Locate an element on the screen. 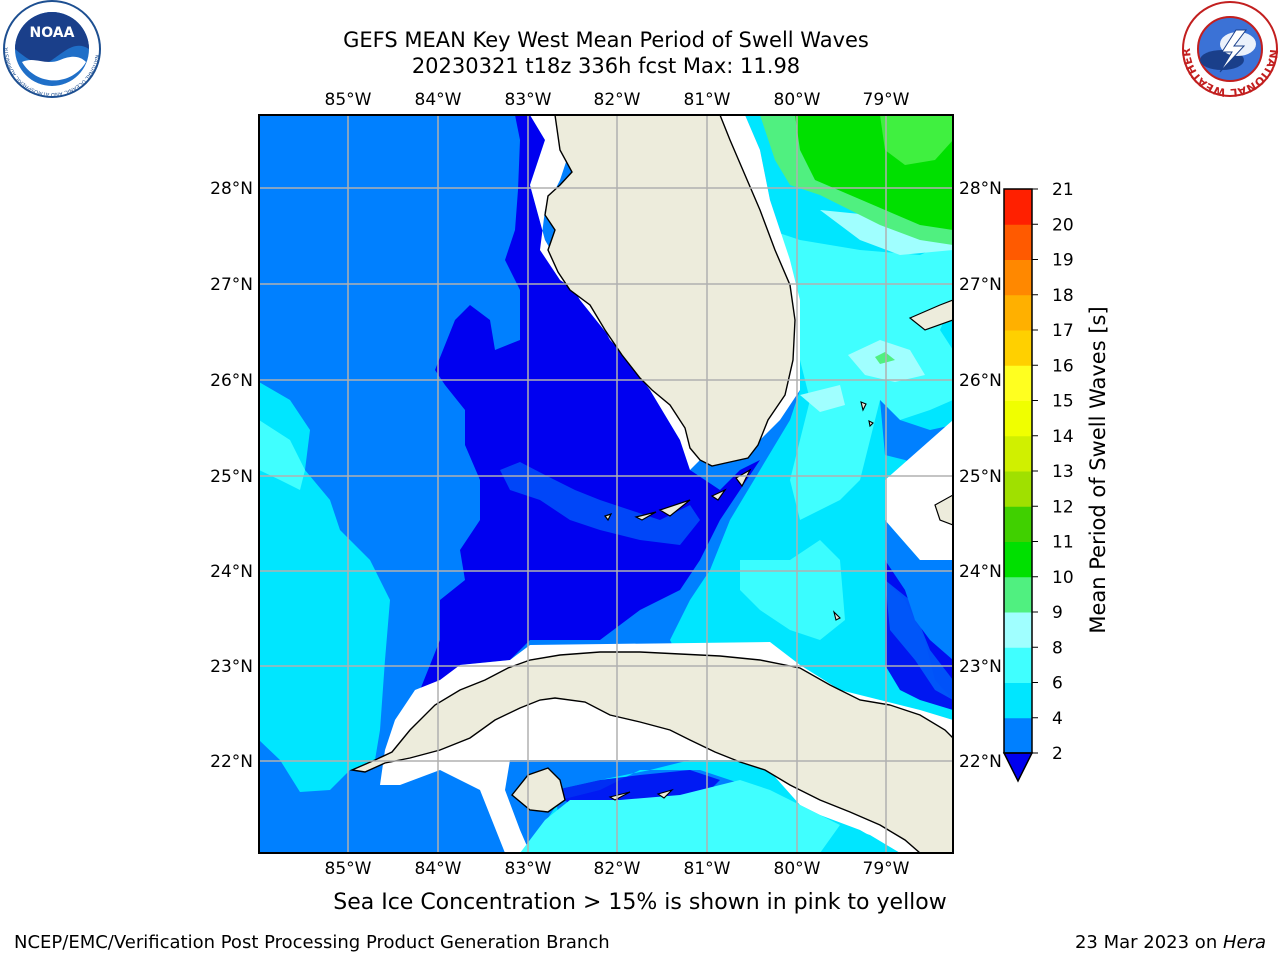 The image size is (1280, 960). colorbar-label: Mean Period of Swell Waves [s] is located at coordinates (1098, 469).